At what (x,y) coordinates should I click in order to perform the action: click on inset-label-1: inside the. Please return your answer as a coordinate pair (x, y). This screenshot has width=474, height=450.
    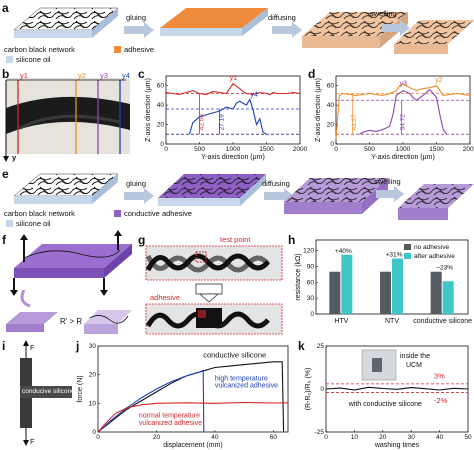
    Looking at the image, I should click on (415, 356).